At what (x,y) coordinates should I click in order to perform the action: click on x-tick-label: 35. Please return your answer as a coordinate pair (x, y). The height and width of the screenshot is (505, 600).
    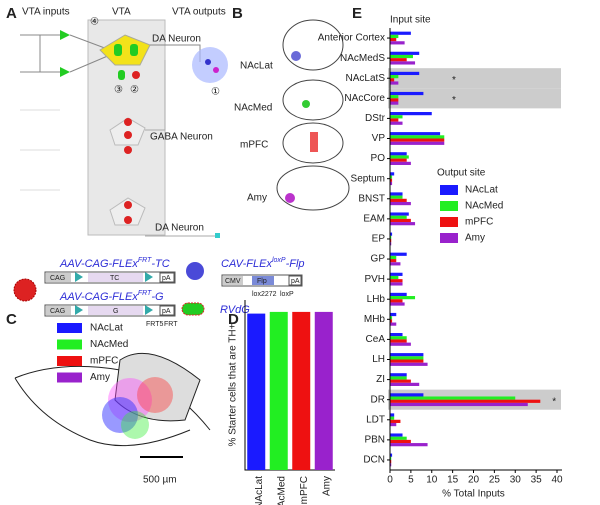
    Looking at the image, I should click on (537, 480).